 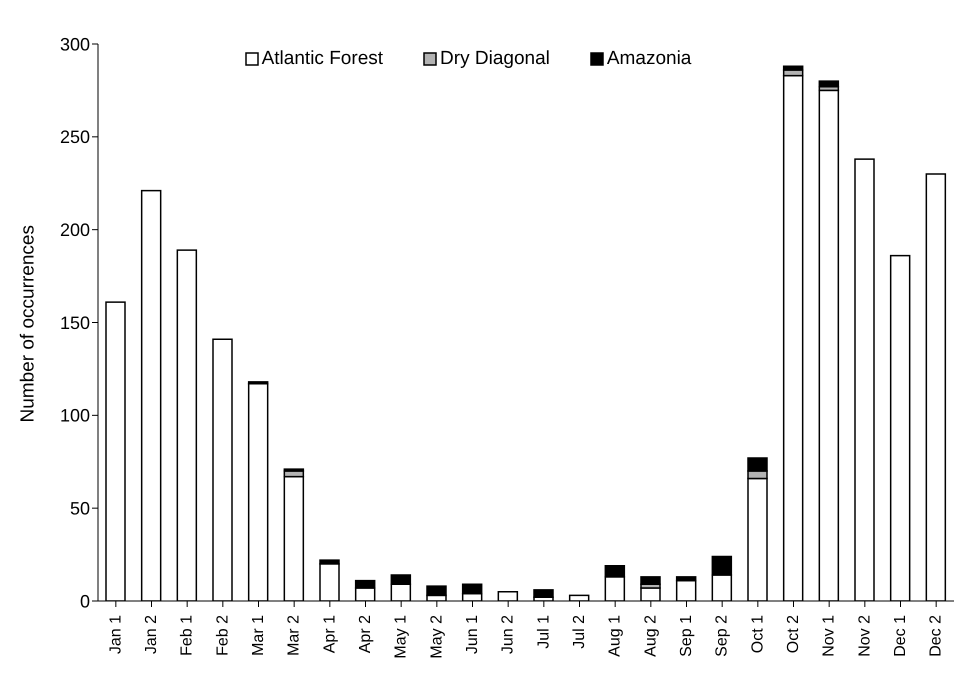 I want to click on x-tick-label: Jun 2, so click(x=508, y=634).